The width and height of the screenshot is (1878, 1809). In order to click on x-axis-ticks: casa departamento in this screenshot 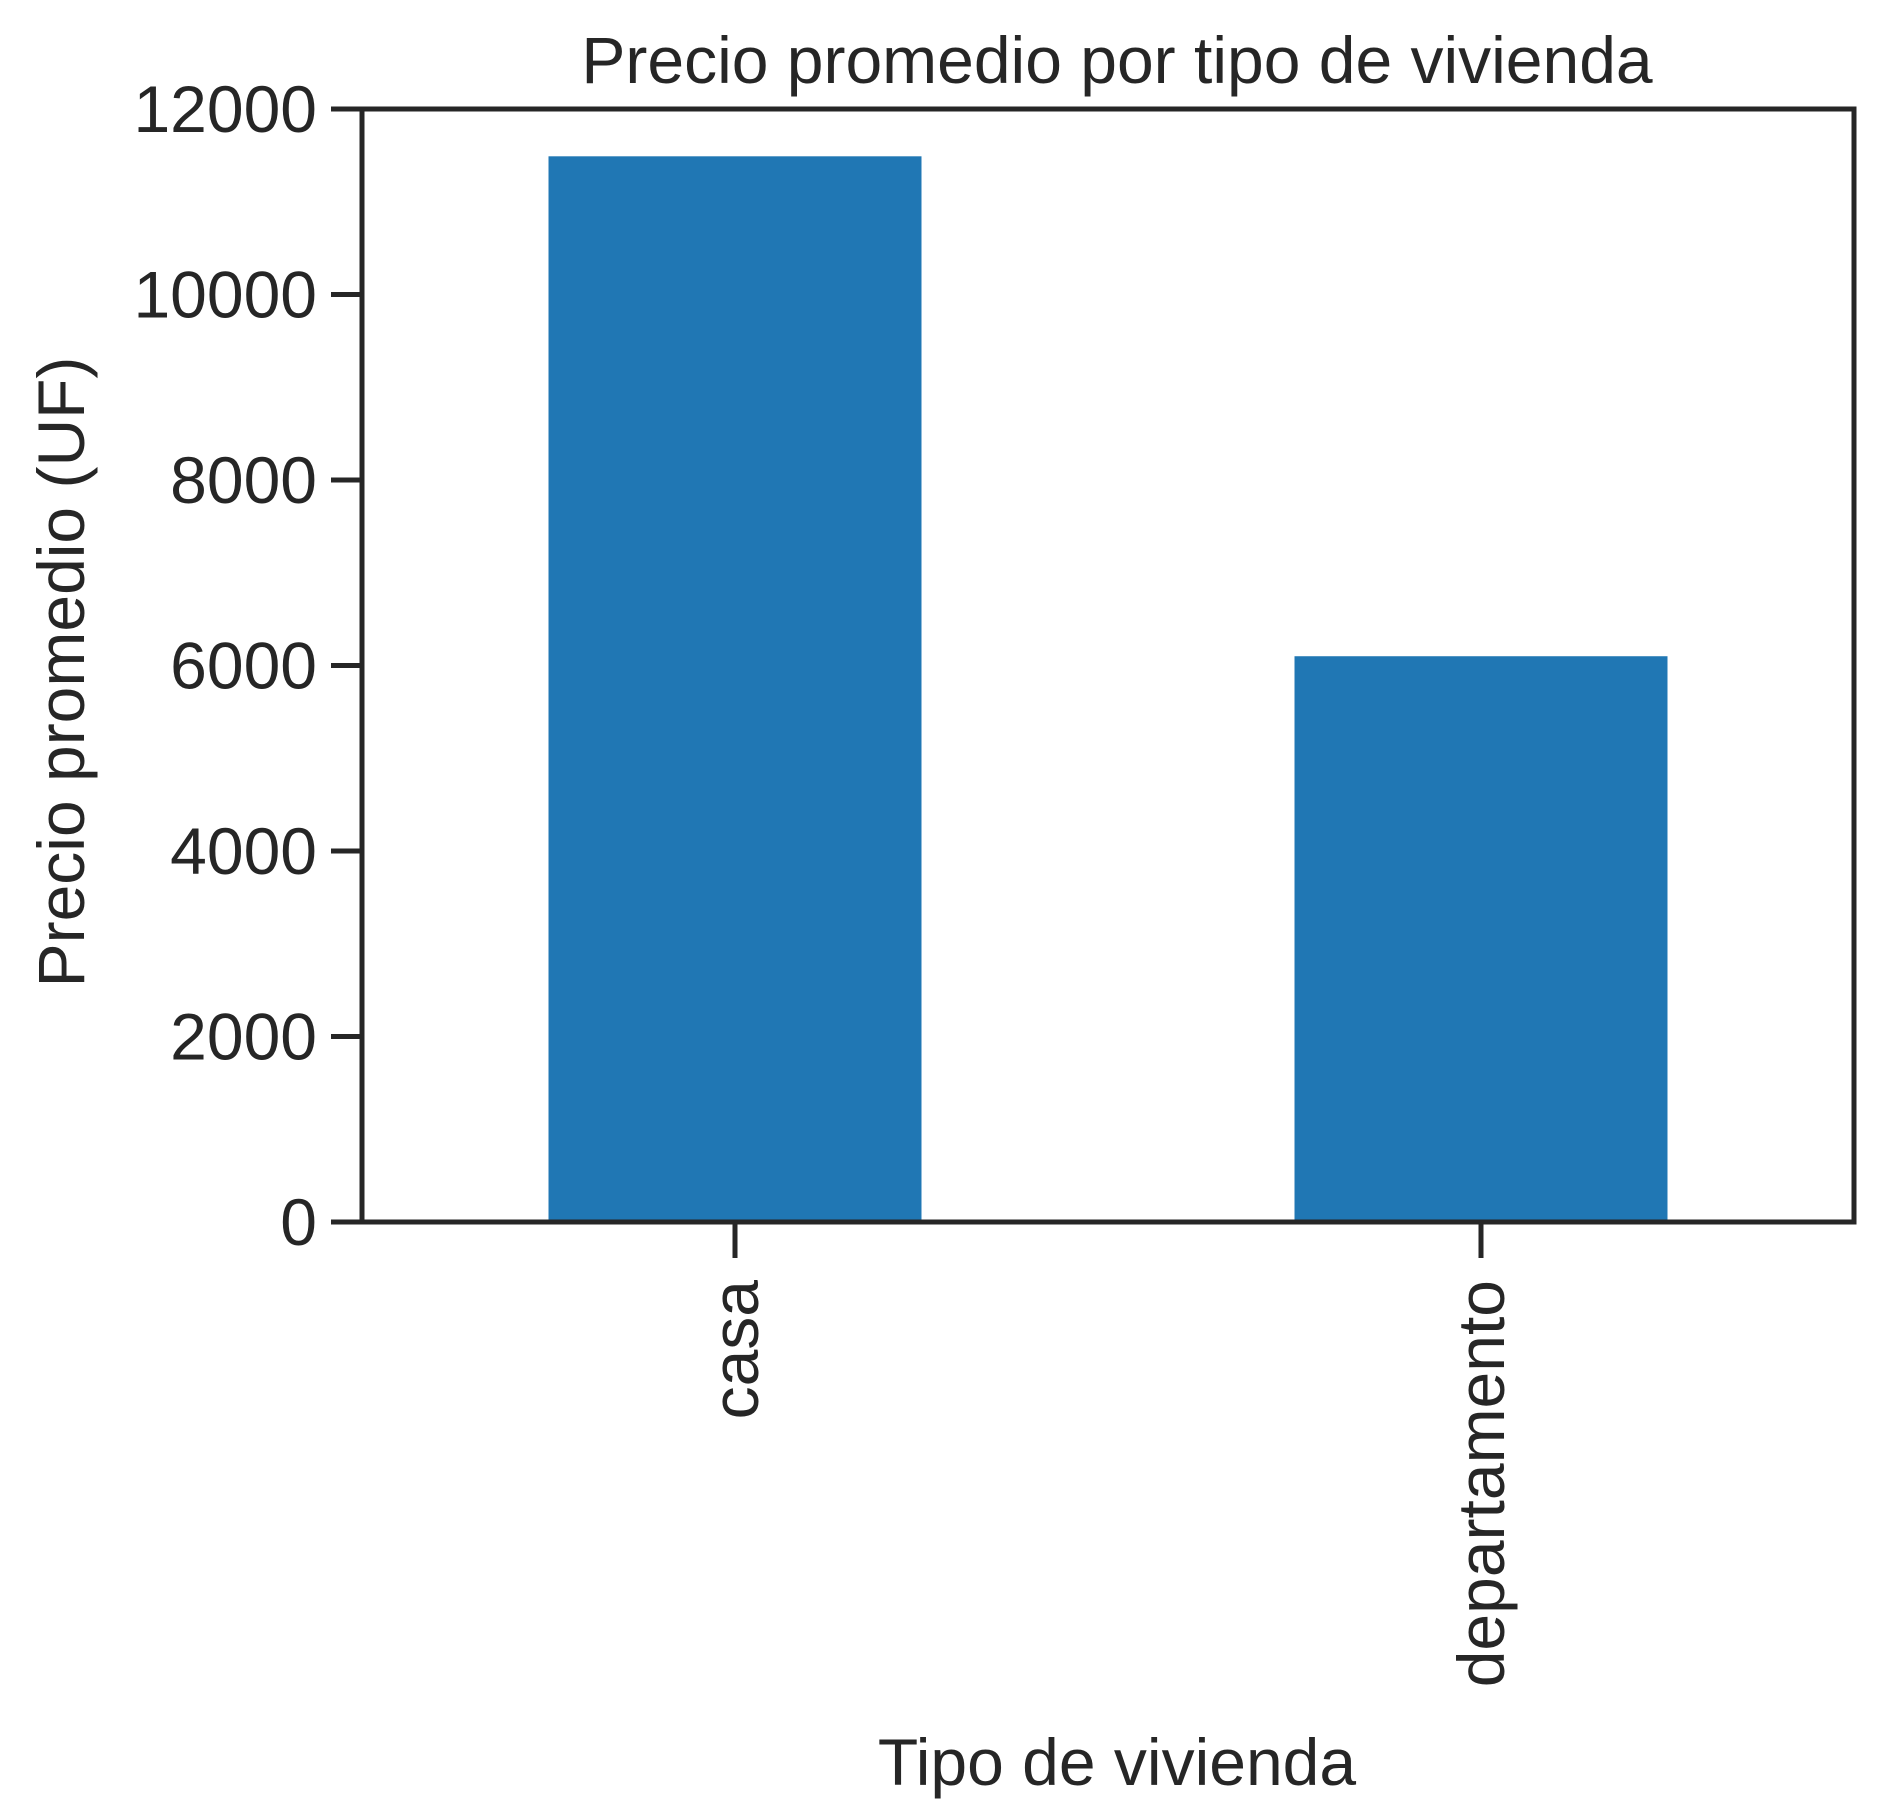, I will do `click(1108, 1454)`.